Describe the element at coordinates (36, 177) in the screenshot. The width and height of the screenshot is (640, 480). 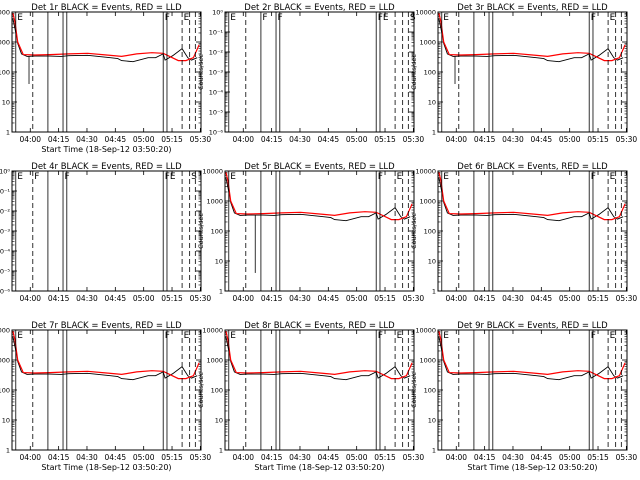
I see `event-marker-label: F` at that location.